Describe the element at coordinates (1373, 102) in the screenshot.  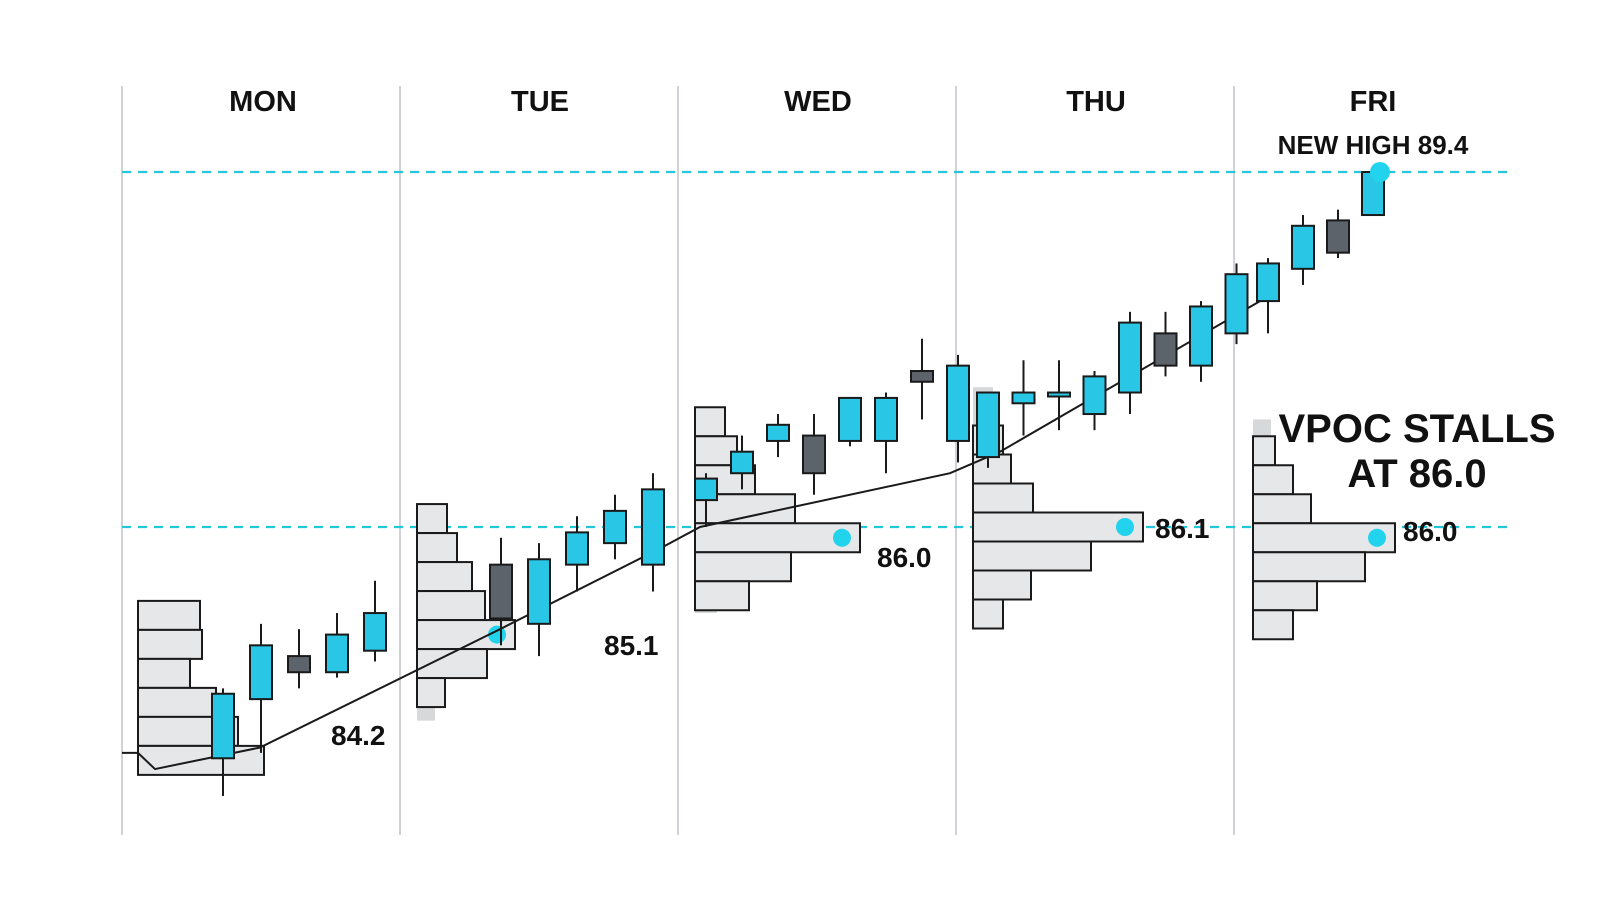
I see `day-label-fri: FRI` at that location.